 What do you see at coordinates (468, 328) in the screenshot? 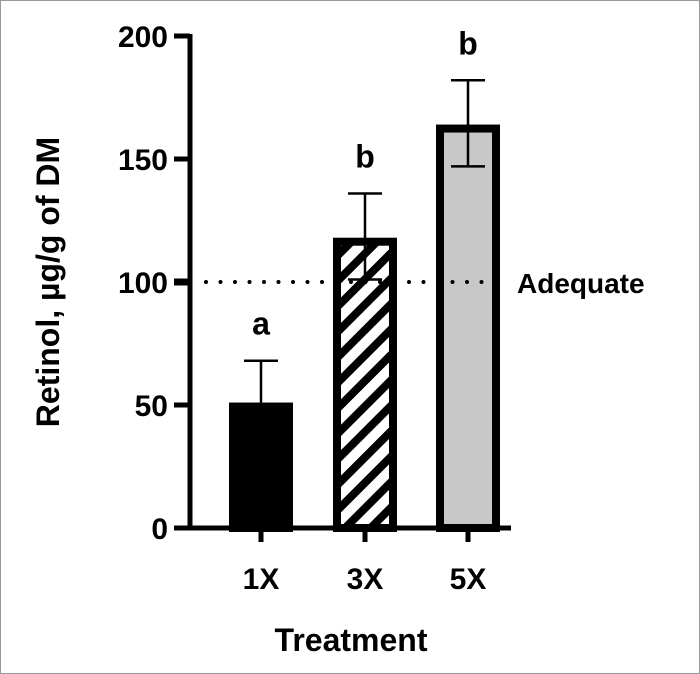
I see `bar-5X` at bounding box center [468, 328].